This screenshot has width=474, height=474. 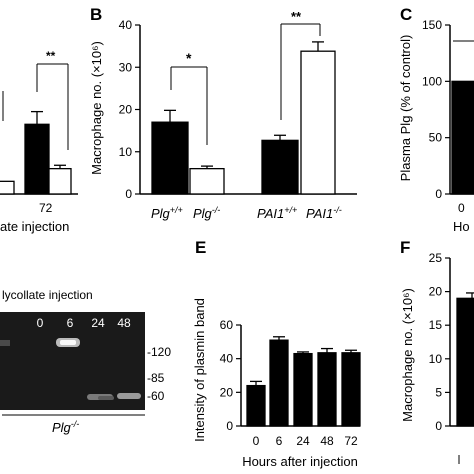 What do you see at coordinates (303, 441) in the screenshot?
I see `panel-e-xtick-label-2: 24` at bounding box center [303, 441].